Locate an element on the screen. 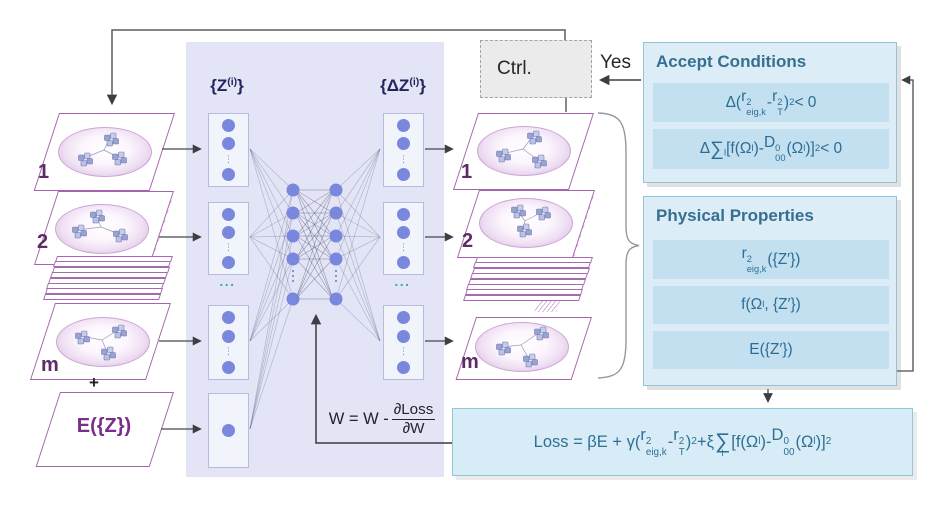 The height and width of the screenshot is (507, 941). controller-box: Ctrl. is located at coordinates (536, 69).